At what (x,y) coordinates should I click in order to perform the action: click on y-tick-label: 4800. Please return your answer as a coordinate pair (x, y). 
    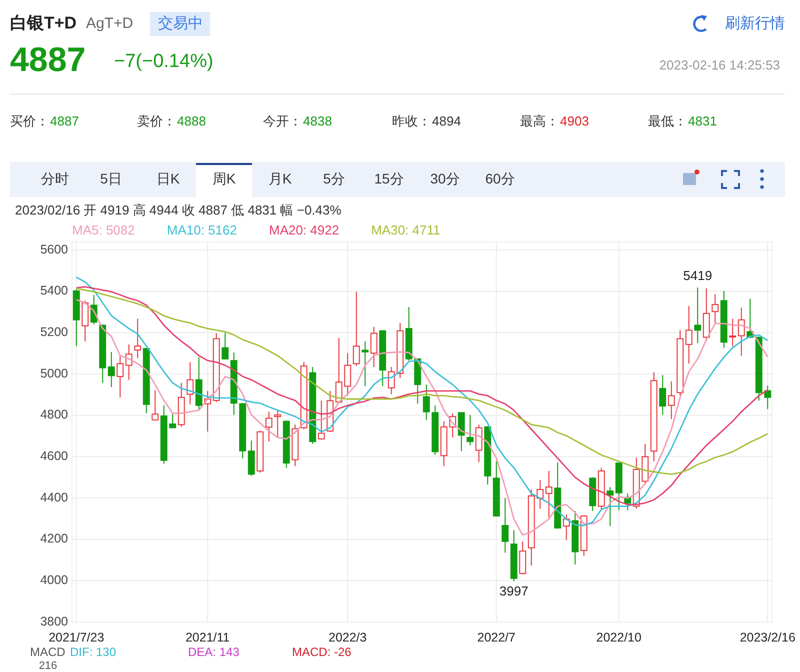
    Looking at the image, I should click on (54, 415).